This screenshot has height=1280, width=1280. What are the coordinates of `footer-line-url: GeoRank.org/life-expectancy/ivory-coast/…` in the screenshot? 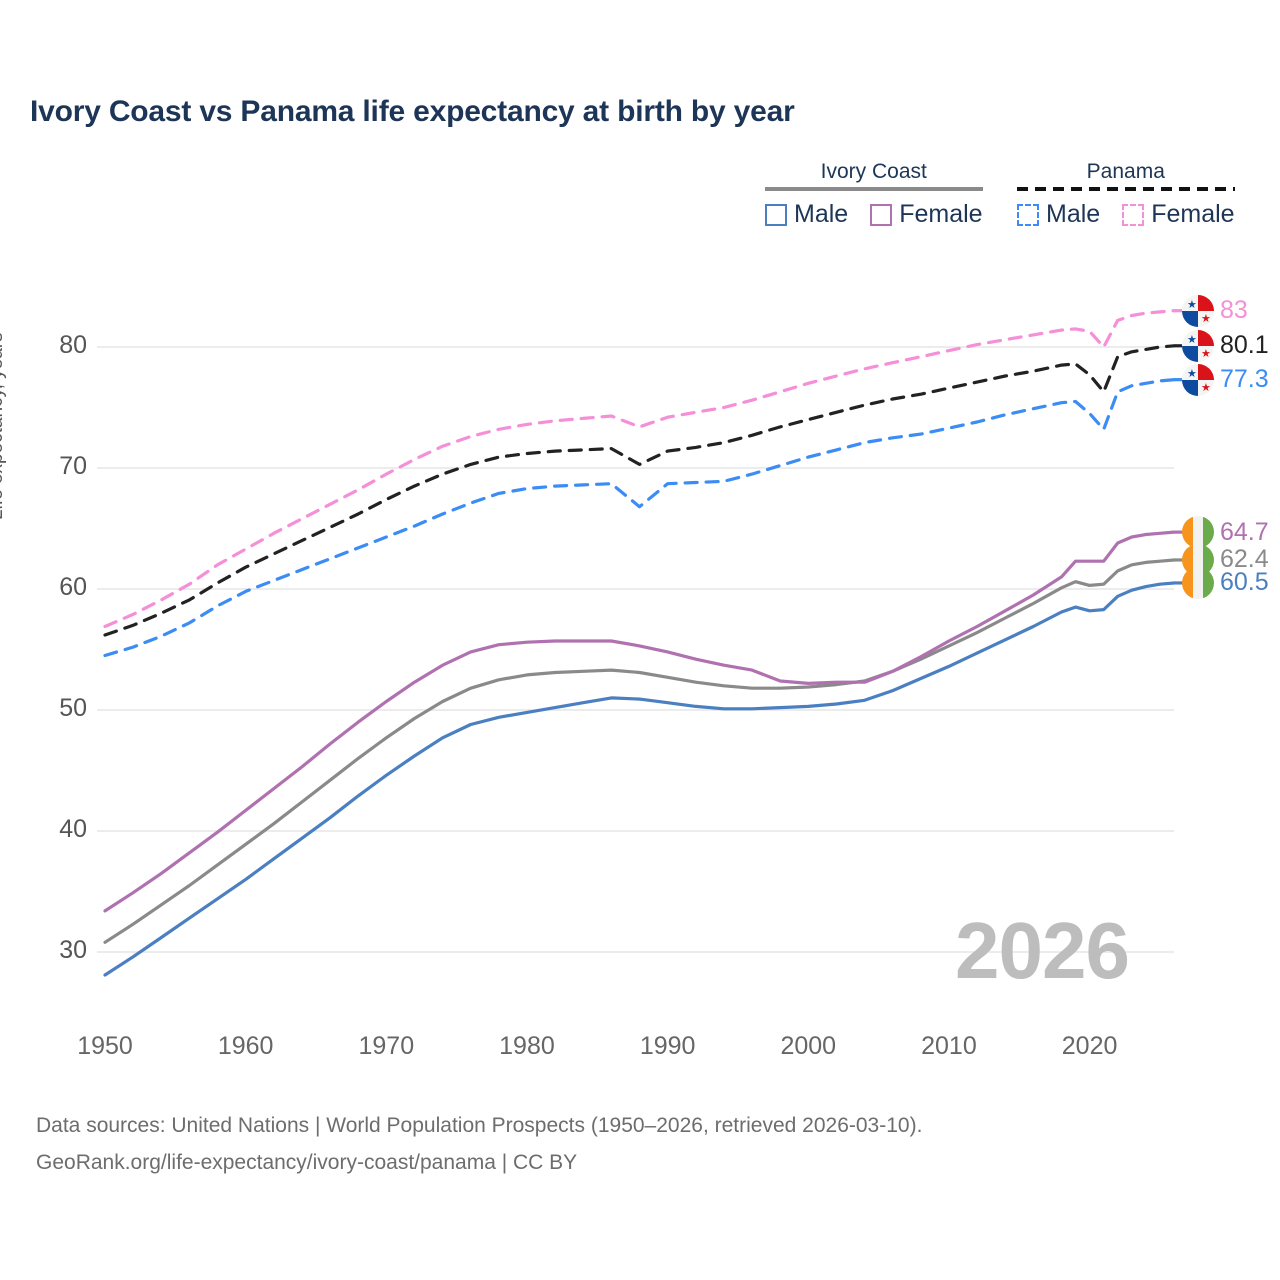 It's located at (307, 1162).